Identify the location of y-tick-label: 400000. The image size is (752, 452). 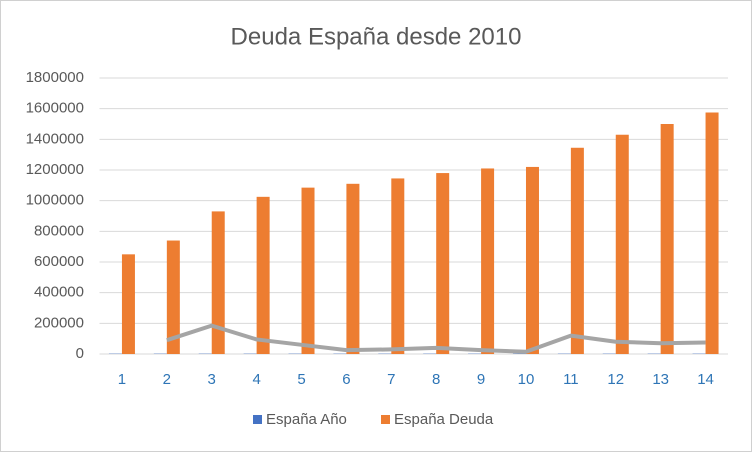
(59, 292).